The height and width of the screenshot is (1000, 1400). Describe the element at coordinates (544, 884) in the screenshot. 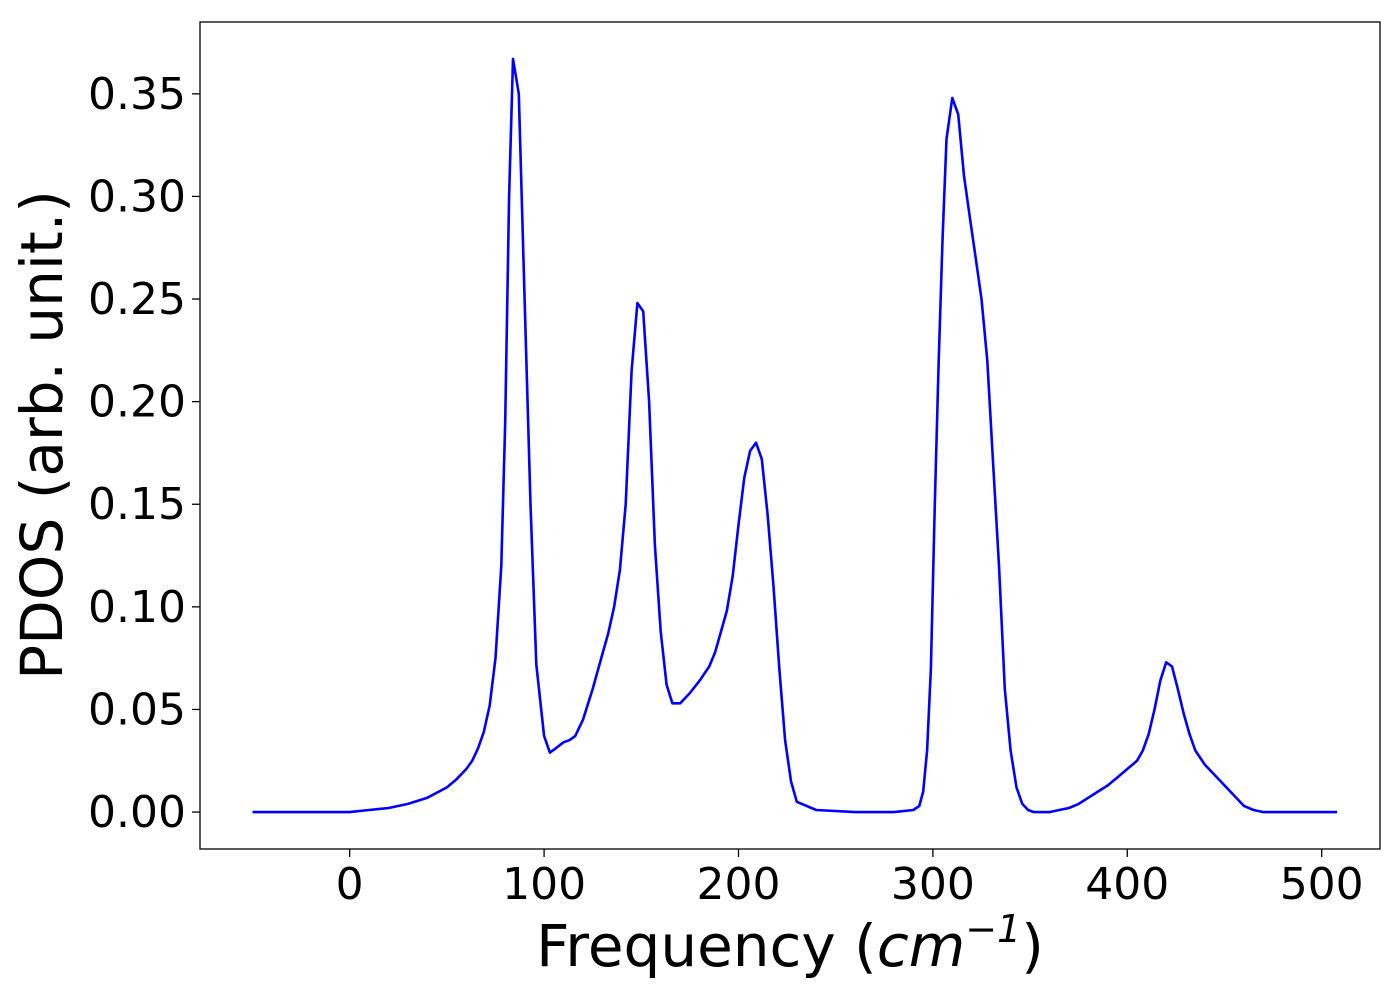

I see `x-tick-label: 100` at that location.